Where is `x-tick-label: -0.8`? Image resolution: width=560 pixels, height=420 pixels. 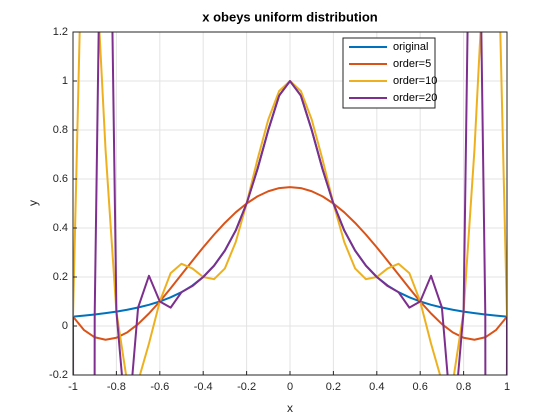 x-tick-label: -0.8 is located at coordinates (116, 387).